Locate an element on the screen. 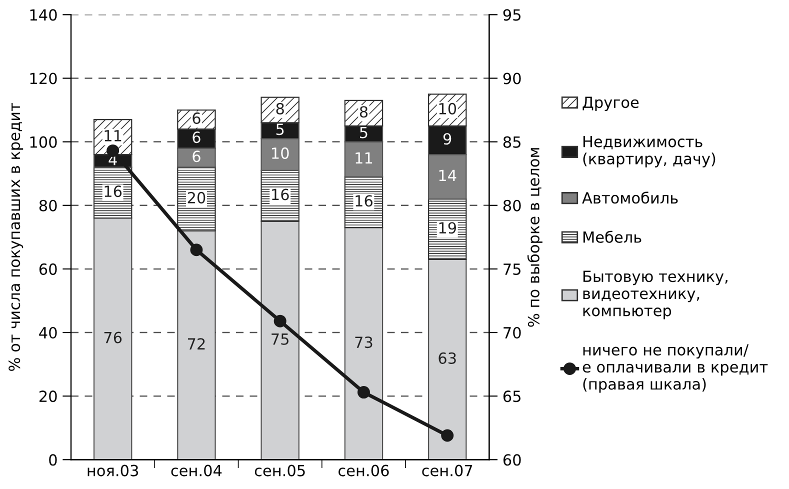  y2-tick-label: 85 is located at coordinates (511, 142).